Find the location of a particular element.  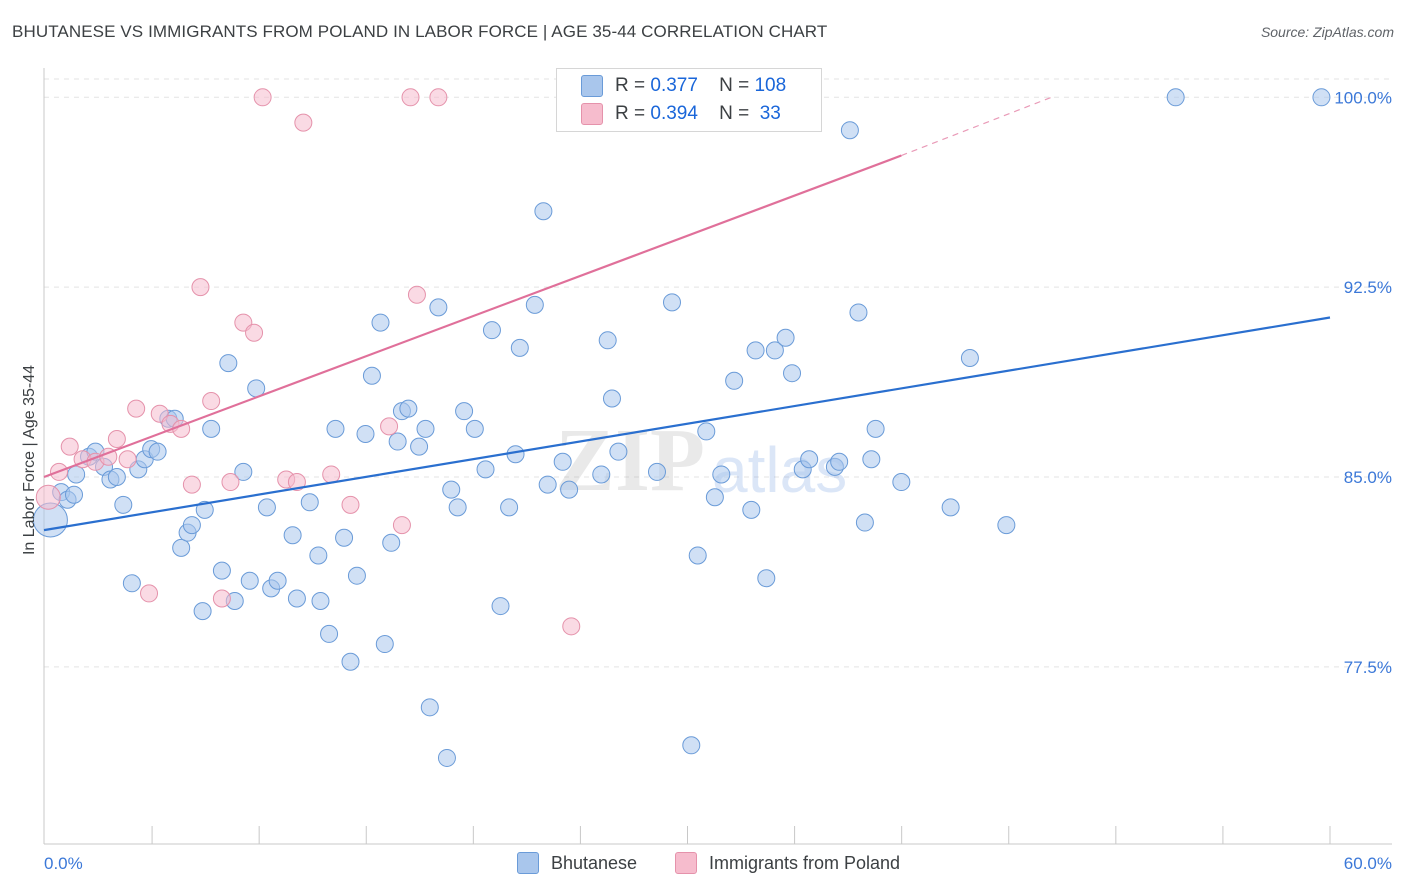

legend-row-bhutanese: R = 0.377 N = 108 is located at coordinates (683, 86).